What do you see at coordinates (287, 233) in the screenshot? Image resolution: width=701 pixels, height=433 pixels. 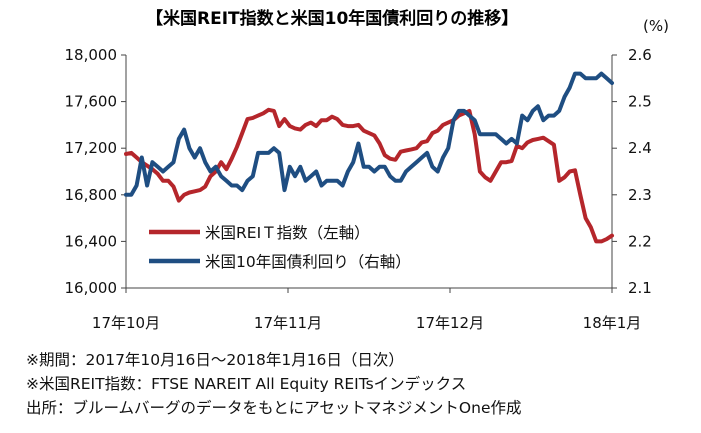 I see `legend-label-reit: 米国REIＴ指数（左軸）` at bounding box center [287, 233].